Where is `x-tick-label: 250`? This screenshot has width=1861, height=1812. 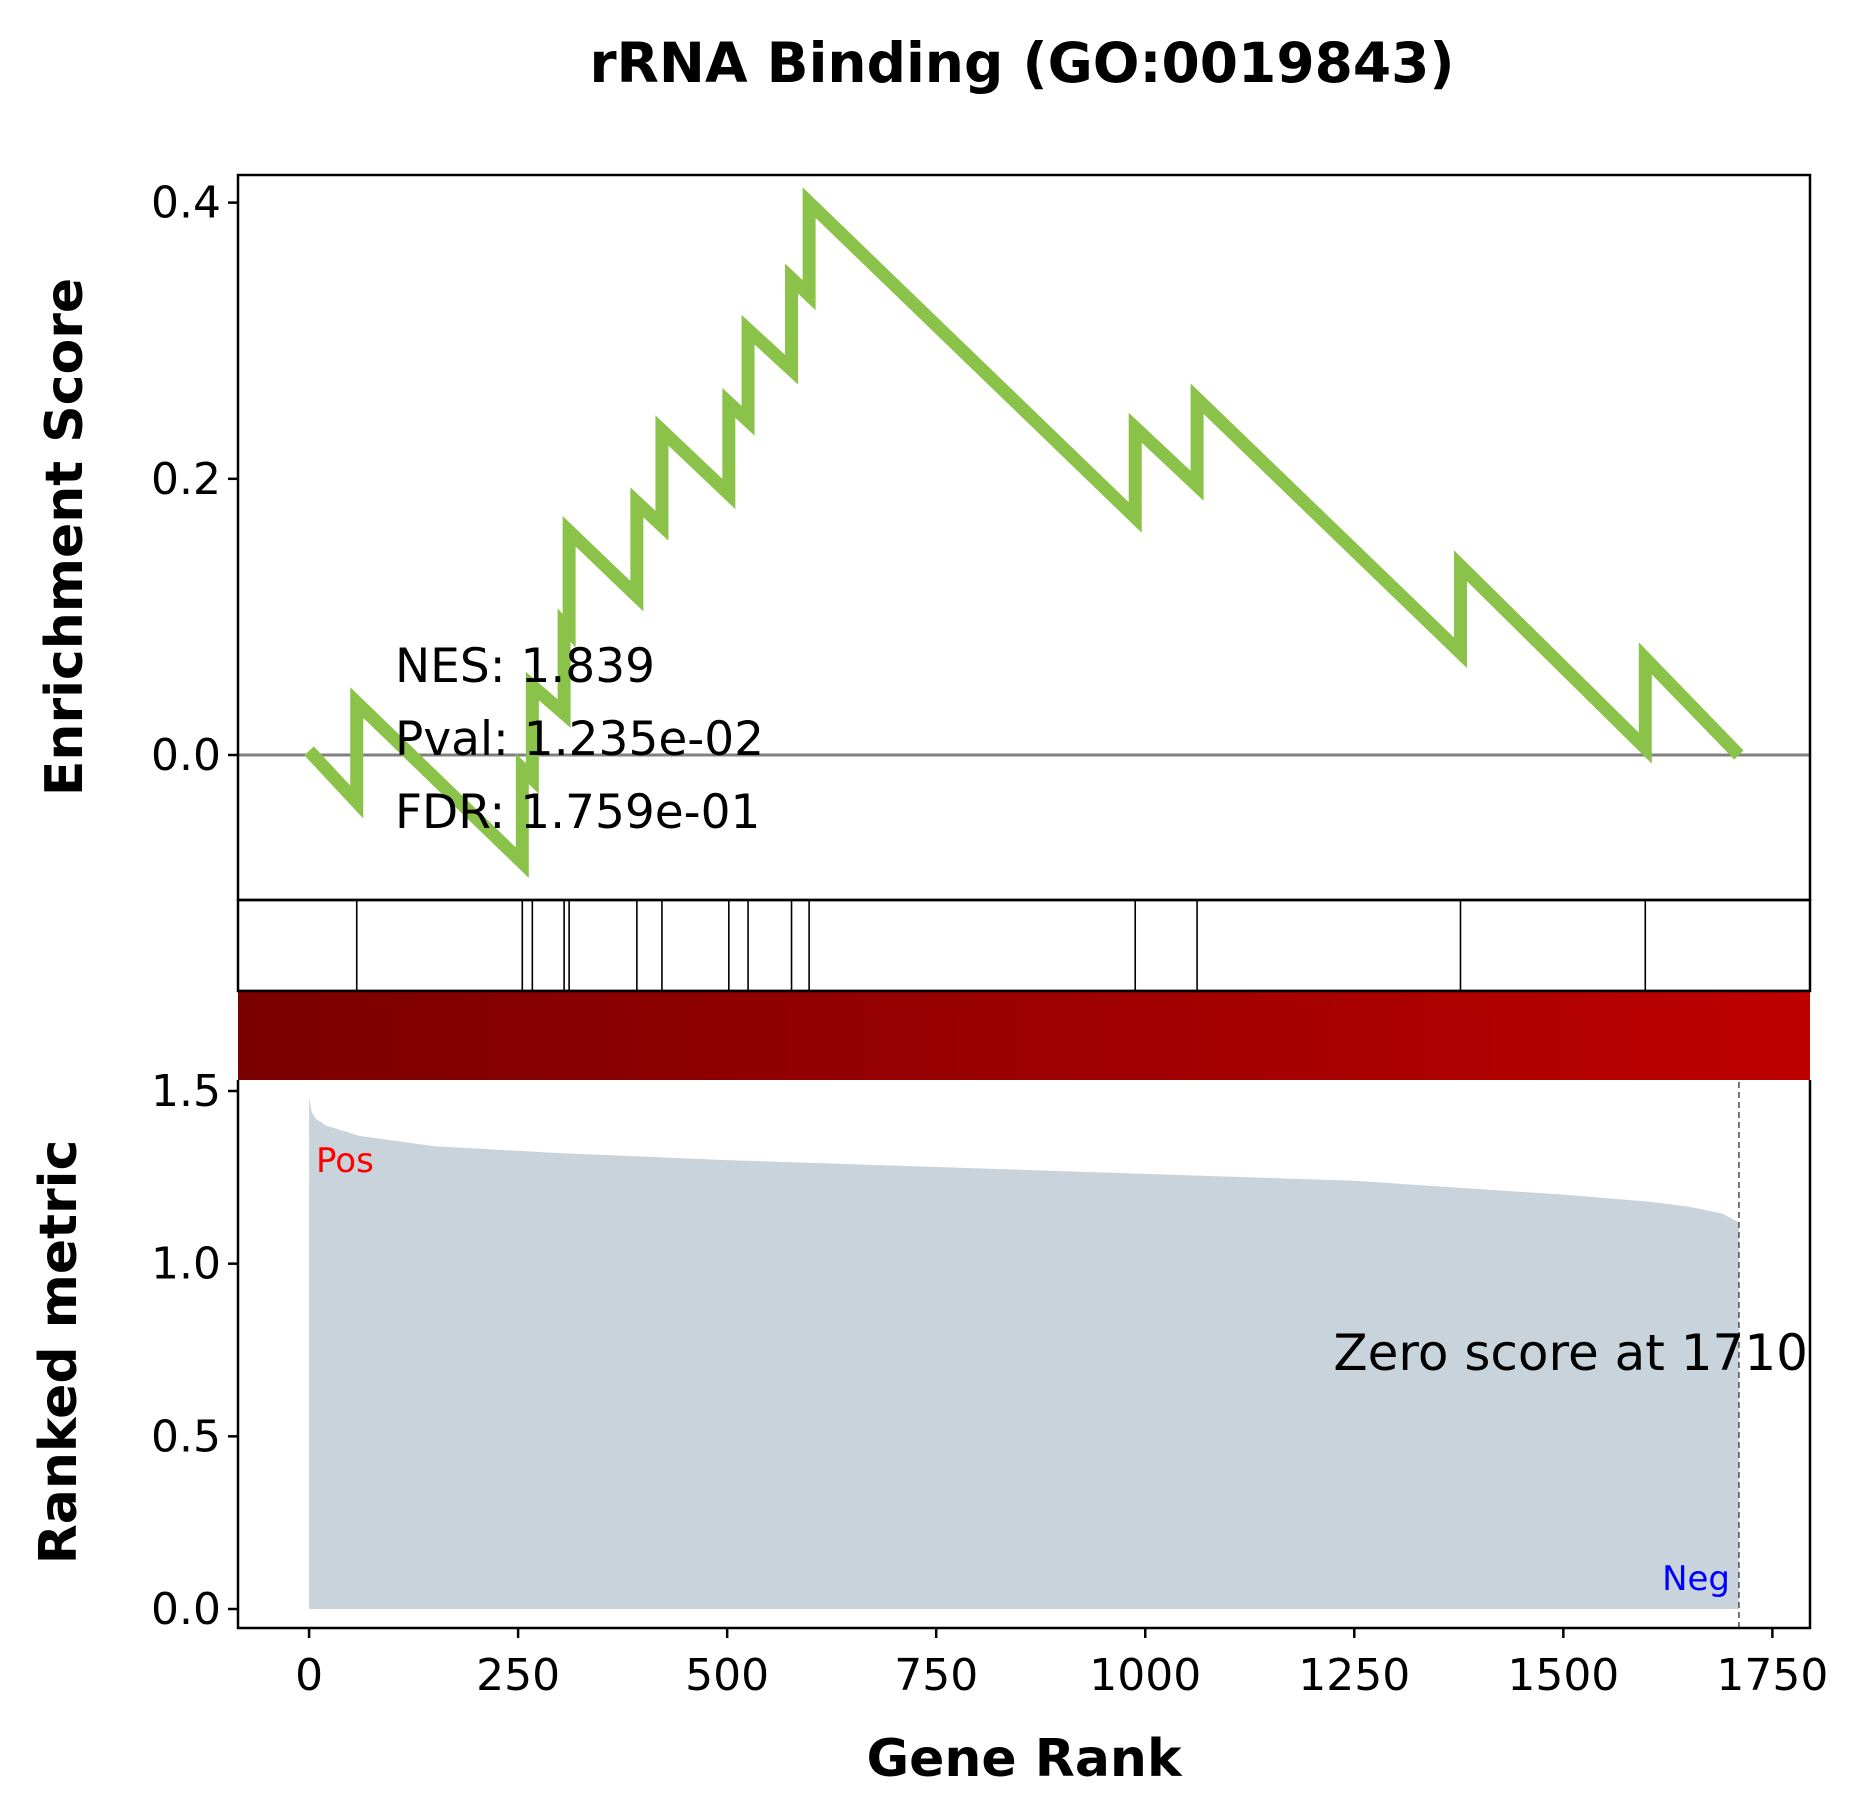 x-tick-label: 250 is located at coordinates (518, 1675).